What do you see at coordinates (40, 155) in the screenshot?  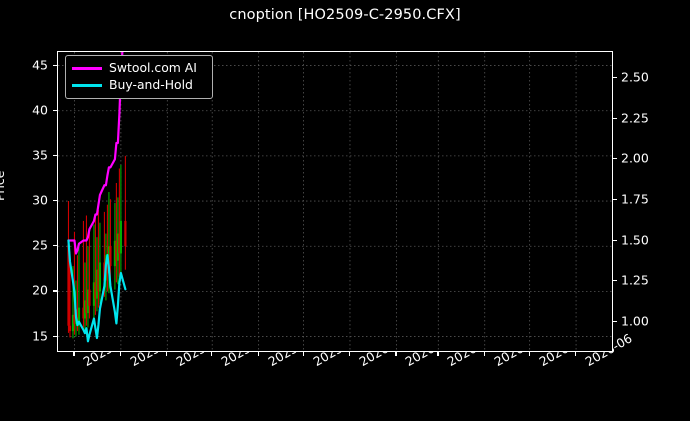 I see `y-axis-left-tick-label: 35` at bounding box center [40, 155].